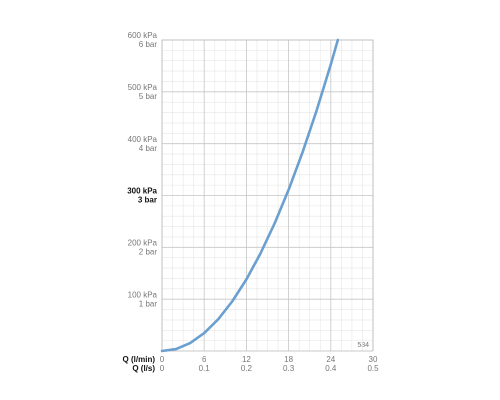  Describe the element at coordinates (162, 368) in the screenshot. I see `x2-tick-label: 0` at that location.